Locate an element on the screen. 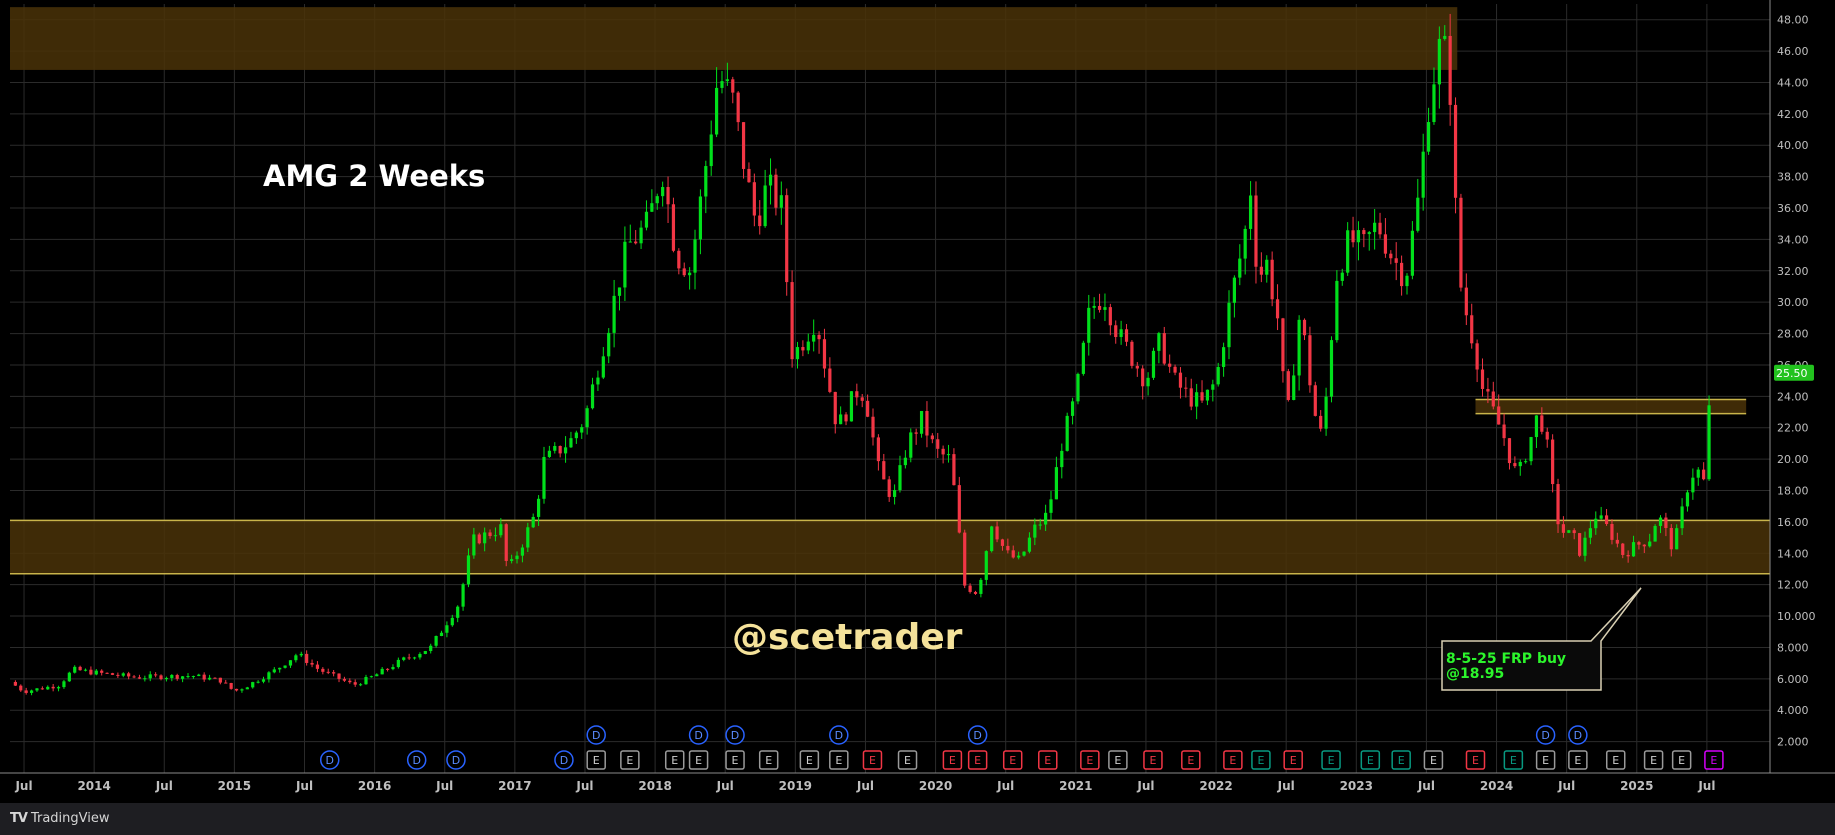 The image size is (1835, 835). y-tick-label: 2.000 is located at coordinates (1793, 742).